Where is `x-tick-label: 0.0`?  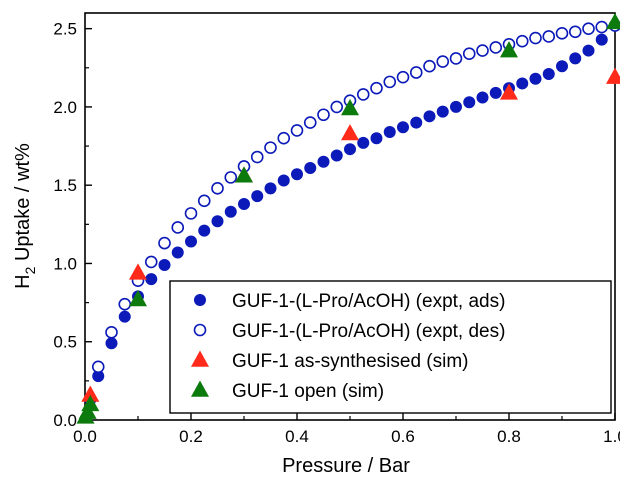
x-tick-label: 0.0 is located at coordinates (85, 436).